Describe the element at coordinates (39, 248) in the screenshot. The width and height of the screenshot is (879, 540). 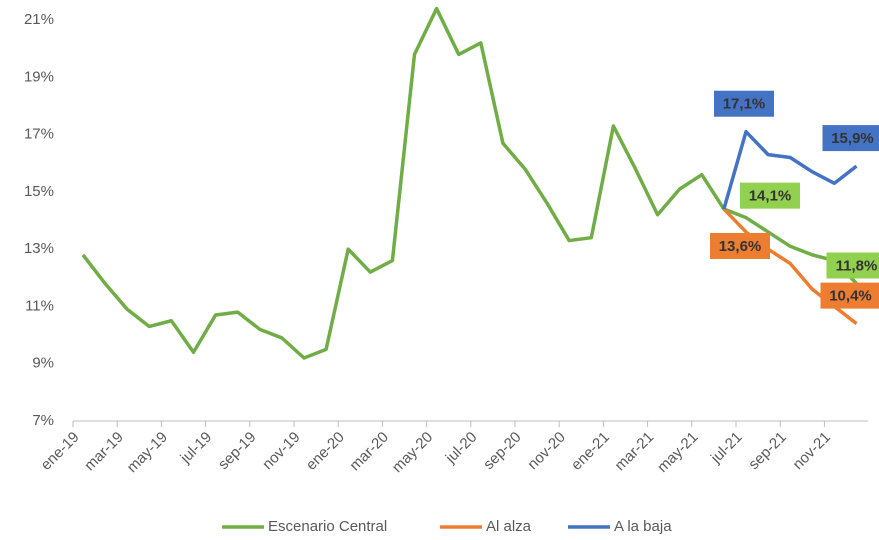
I see `y-tick-label: 13%` at that location.